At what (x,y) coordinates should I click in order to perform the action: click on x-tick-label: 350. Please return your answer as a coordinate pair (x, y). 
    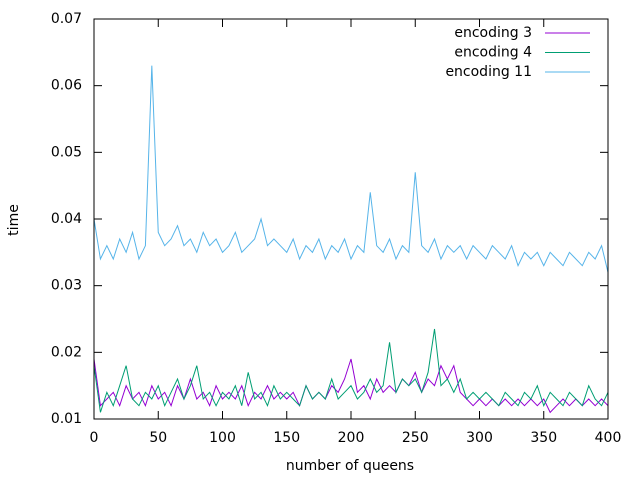
    Looking at the image, I should click on (543, 438).